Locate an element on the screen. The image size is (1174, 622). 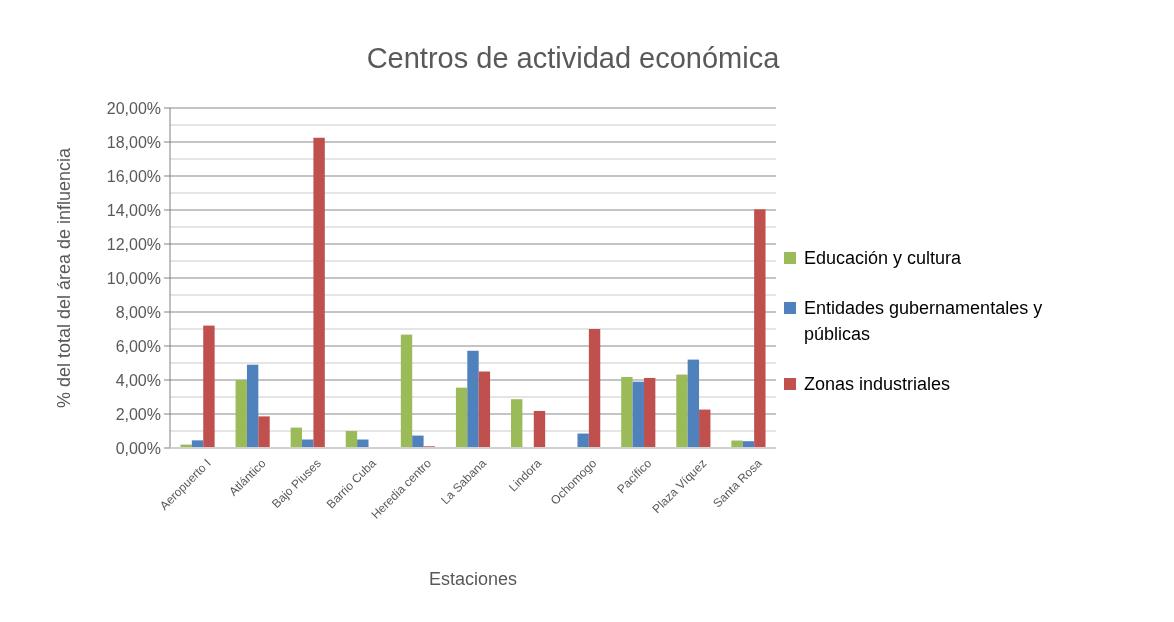
y-tick-label: 6,00% is located at coordinates (138, 346).